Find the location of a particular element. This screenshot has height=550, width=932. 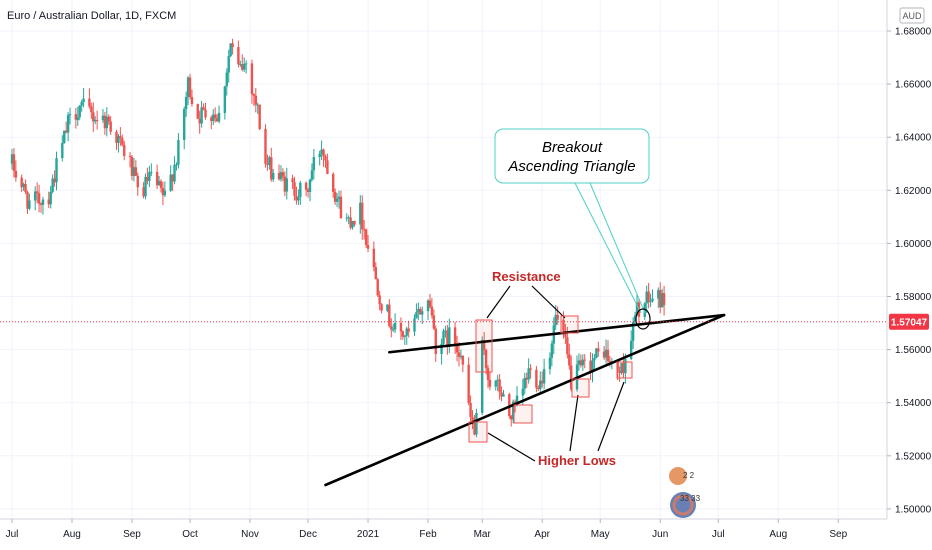

higher-lows-label: Higher Lows is located at coordinates (577, 460).